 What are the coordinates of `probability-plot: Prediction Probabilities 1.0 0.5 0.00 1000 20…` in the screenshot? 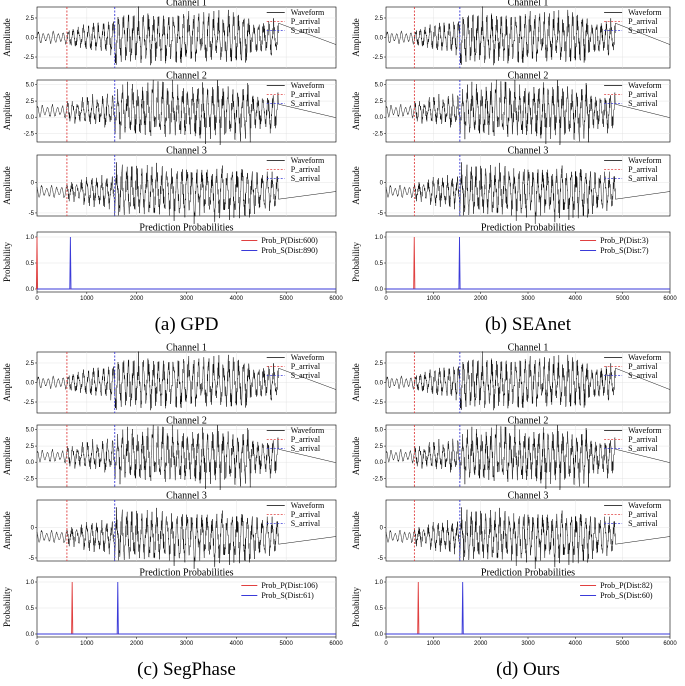 It's located at (172, 608).